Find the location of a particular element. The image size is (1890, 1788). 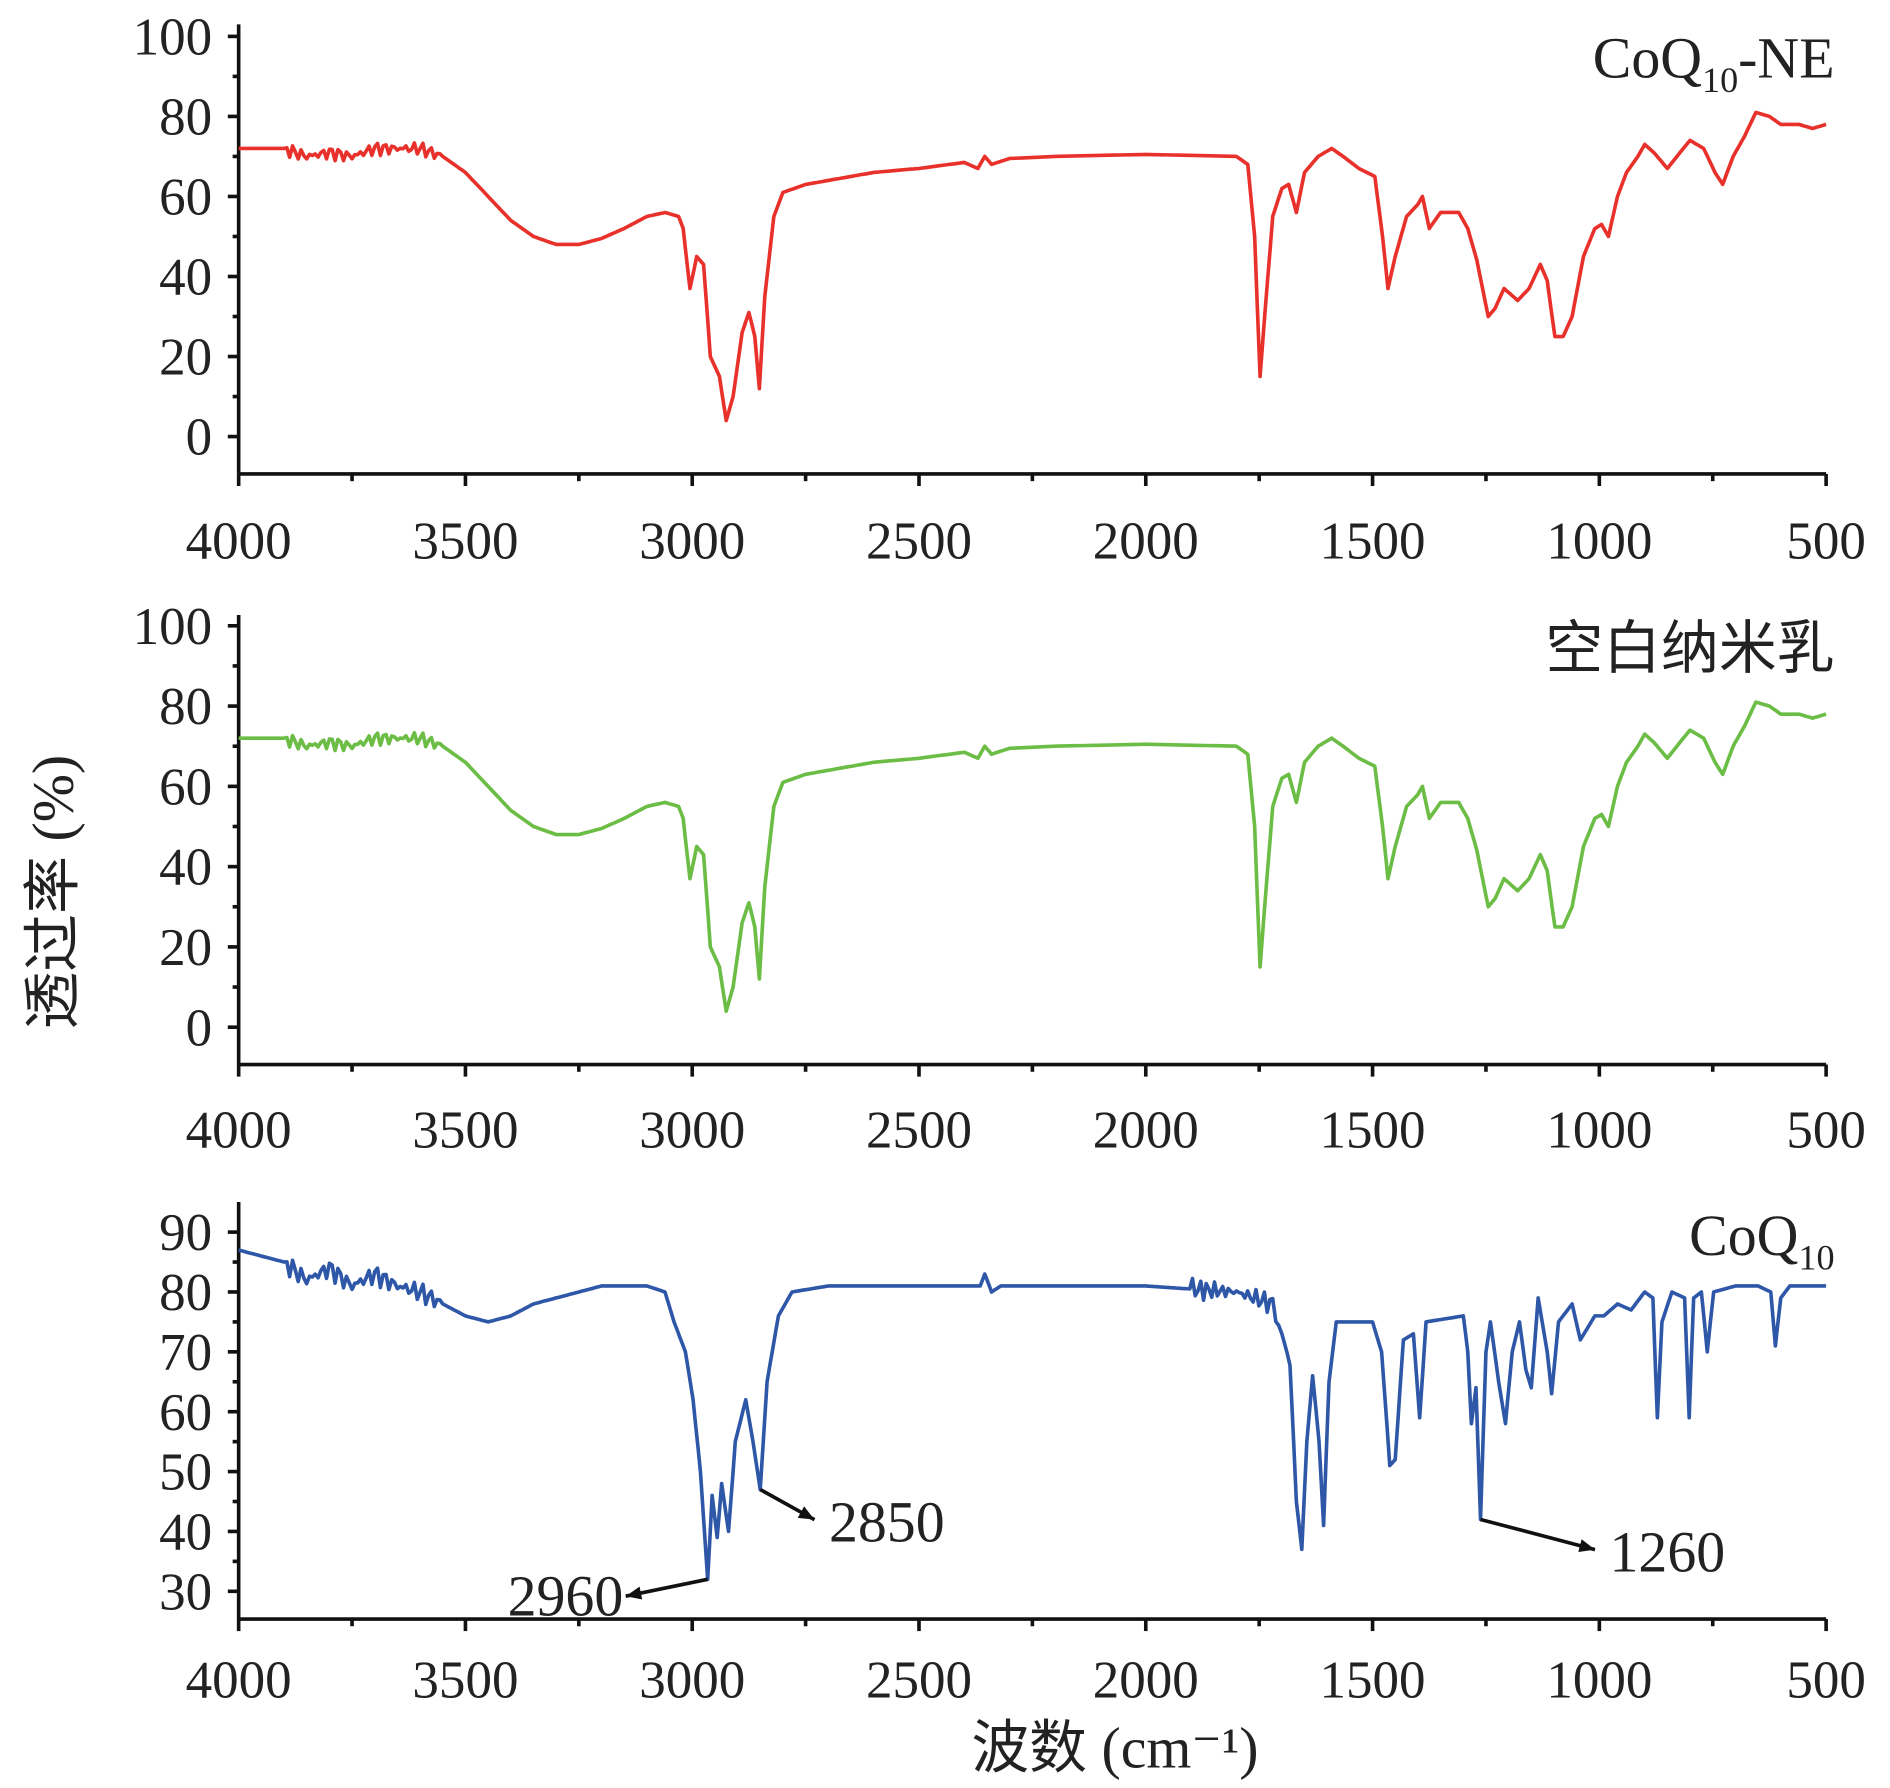

series-label: CoQ10 is located at coordinates (1761, 1240).